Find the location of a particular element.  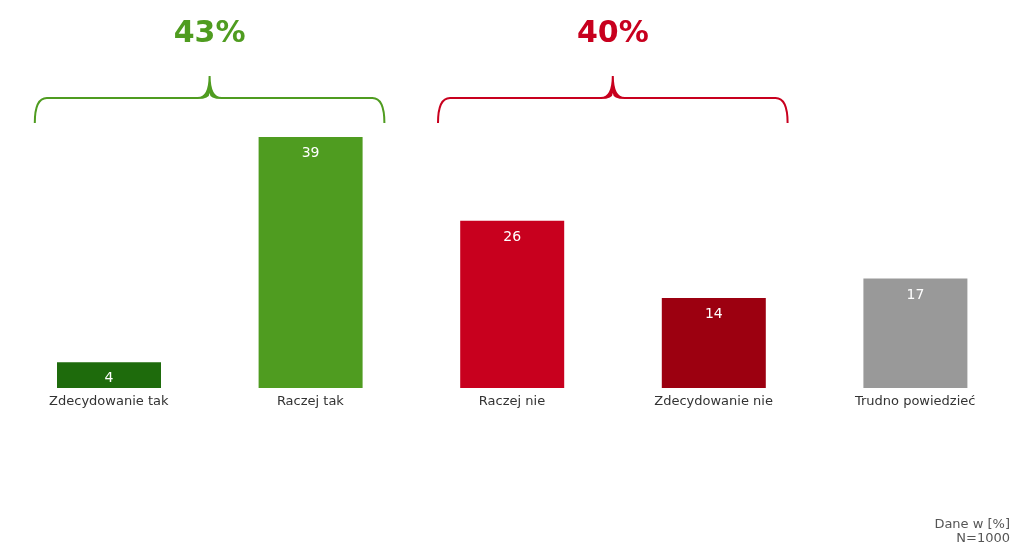

text: 43% is located at coordinates (209, 31).